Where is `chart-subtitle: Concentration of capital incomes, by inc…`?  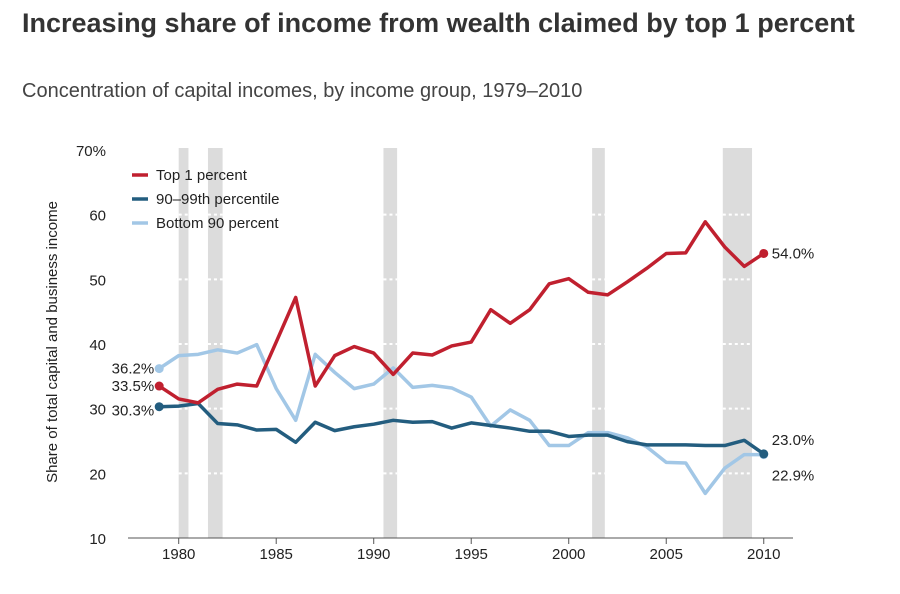
chart-subtitle: Concentration of capital incomes, by inc… is located at coordinates (302, 91).